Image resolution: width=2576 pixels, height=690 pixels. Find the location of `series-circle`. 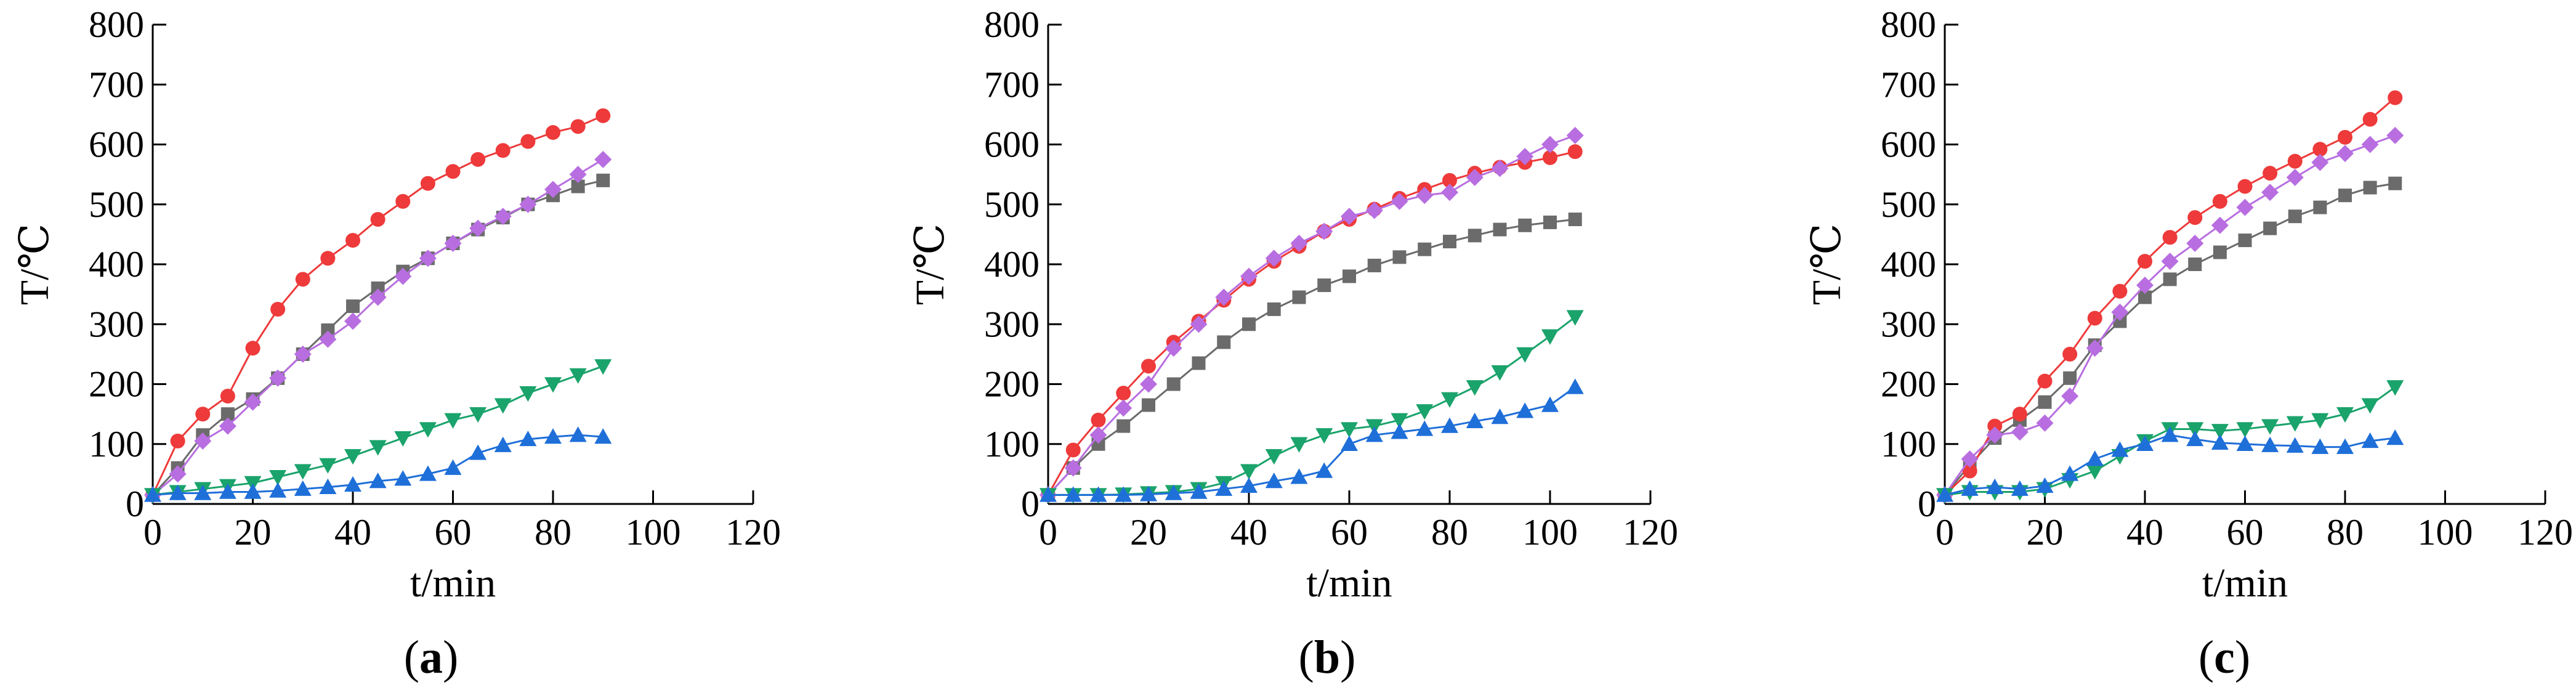

series-circle is located at coordinates (1312, 324).